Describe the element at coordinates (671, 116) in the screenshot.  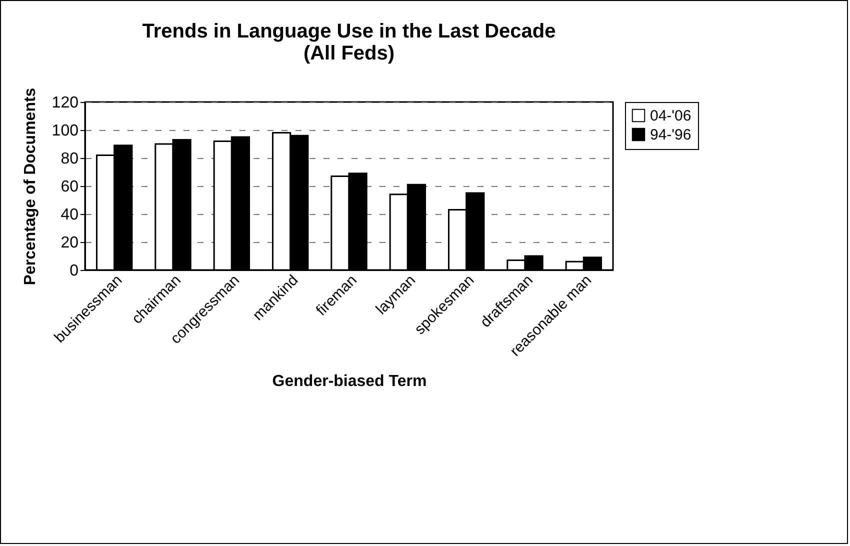
I see `legend-label: 04-'06` at that location.